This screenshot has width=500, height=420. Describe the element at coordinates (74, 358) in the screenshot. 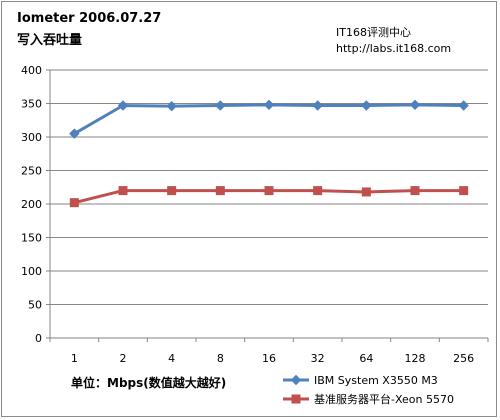

I see `x-tick-label: 1` at that location.